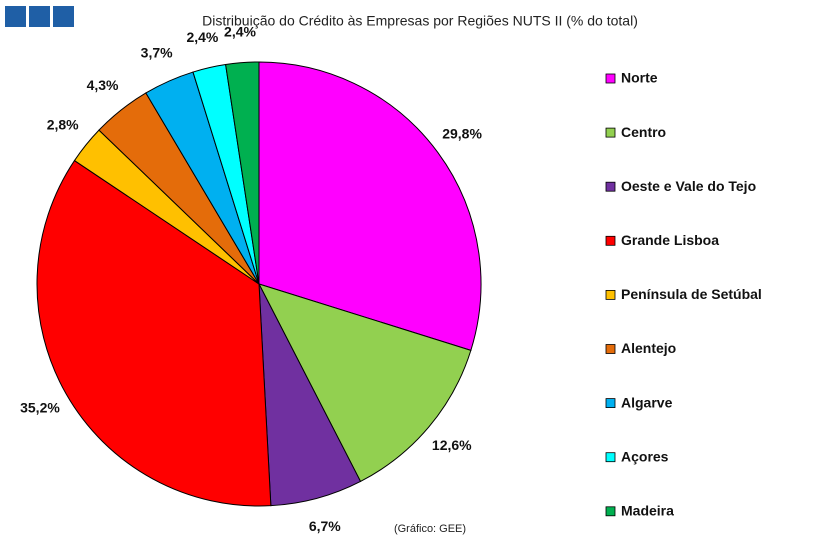 The image size is (839, 556). What do you see at coordinates (670, 240) in the screenshot?
I see `legend-label: Grande Lisboa` at bounding box center [670, 240].